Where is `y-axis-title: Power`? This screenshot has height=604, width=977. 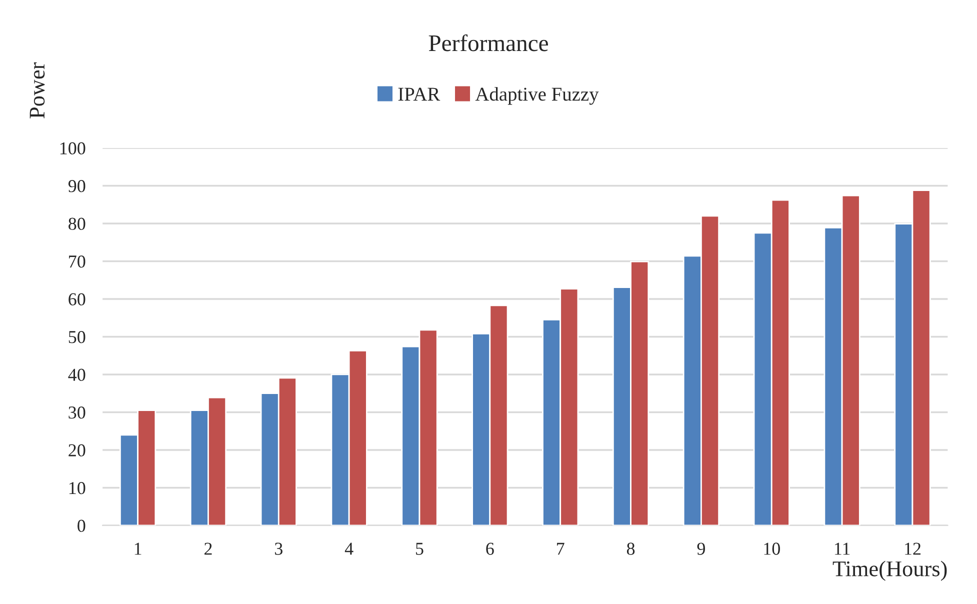
y-axis-title: Power is located at coordinates (37, 90).